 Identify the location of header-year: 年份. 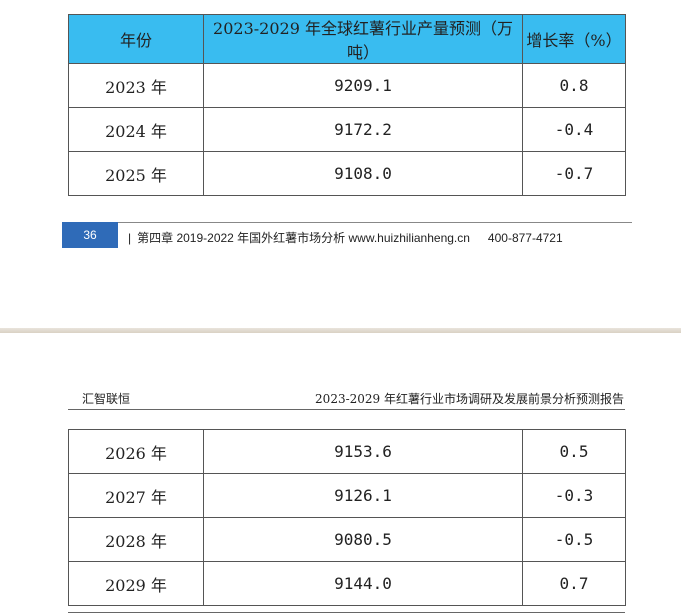
(136, 39).